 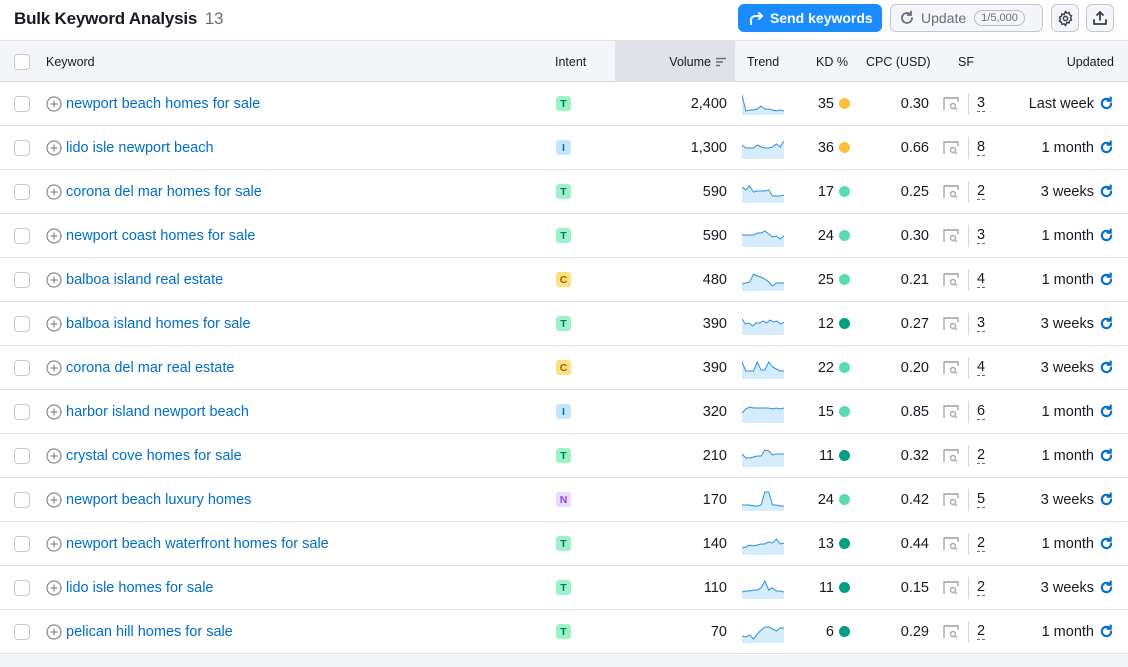 What do you see at coordinates (763, 61) in the screenshot?
I see `col-trend: Trend` at bounding box center [763, 61].